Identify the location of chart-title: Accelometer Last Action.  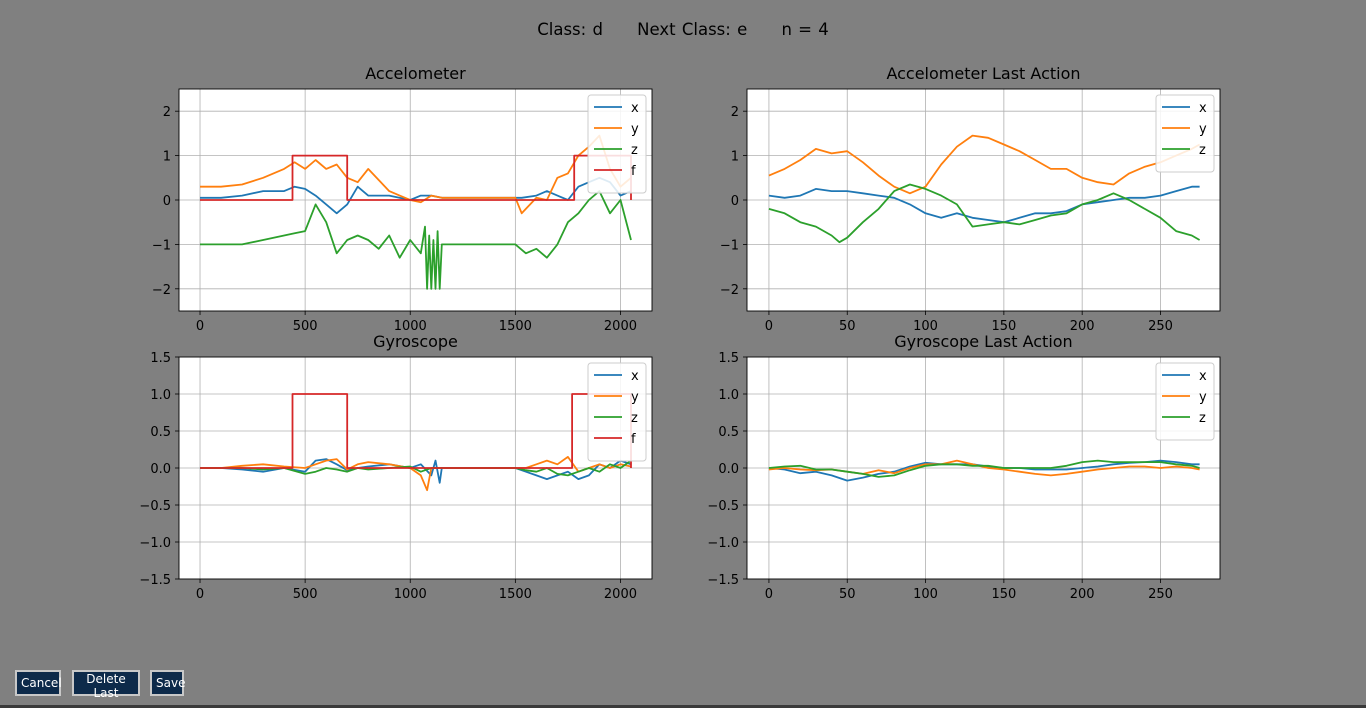
(983, 73).